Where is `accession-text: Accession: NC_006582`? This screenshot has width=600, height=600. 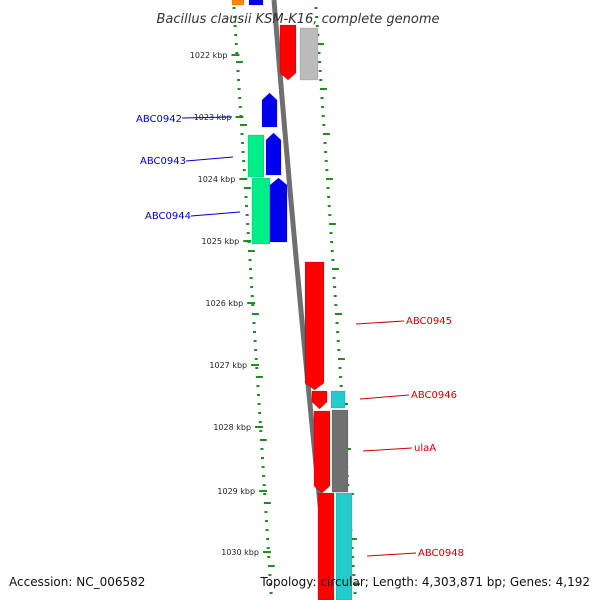 accession-text: Accession: NC_006582 is located at coordinates (77, 582).